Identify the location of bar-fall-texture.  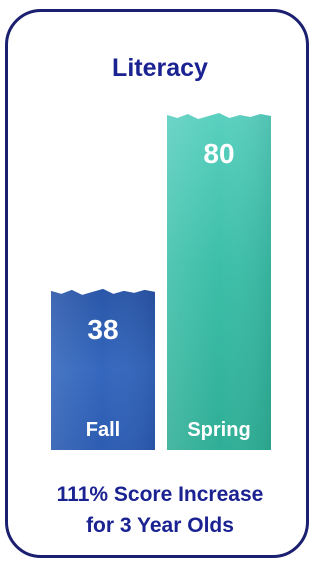
(103, 369).